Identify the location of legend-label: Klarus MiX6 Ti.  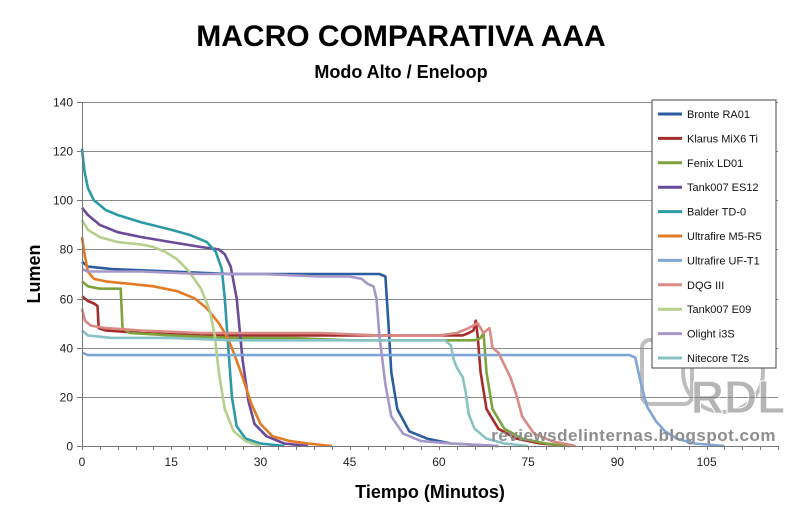
(722, 139).